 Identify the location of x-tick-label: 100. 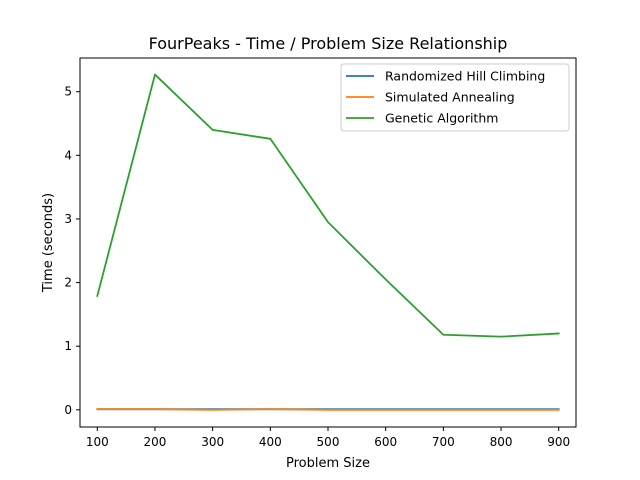
(97, 442).